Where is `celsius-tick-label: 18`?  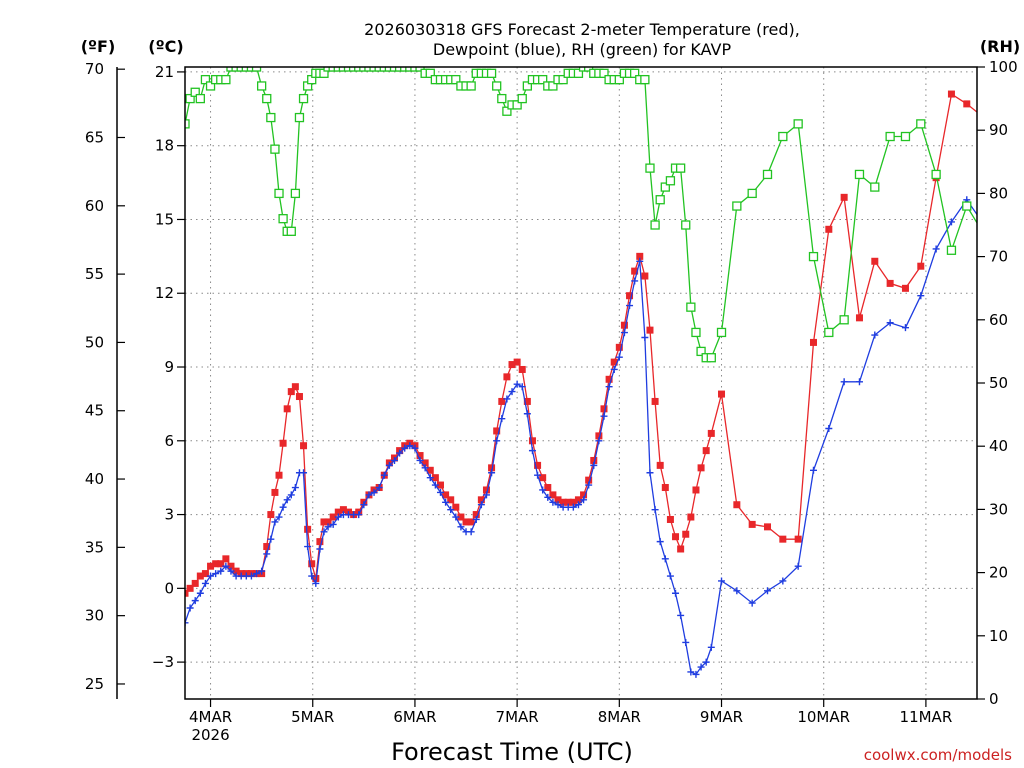 celsius-tick-label: 18 is located at coordinates (164, 146).